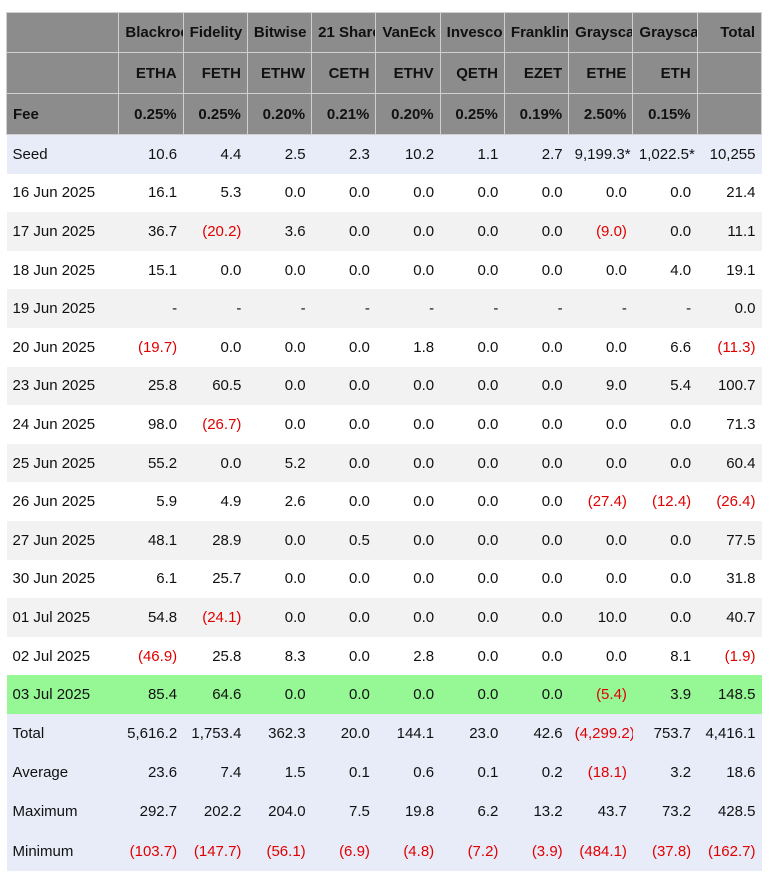 Image resolution: width=774 pixels, height=895 pixels. What do you see at coordinates (279, 773) in the screenshot?
I see `flow-cell: 1.5` at bounding box center [279, 773].